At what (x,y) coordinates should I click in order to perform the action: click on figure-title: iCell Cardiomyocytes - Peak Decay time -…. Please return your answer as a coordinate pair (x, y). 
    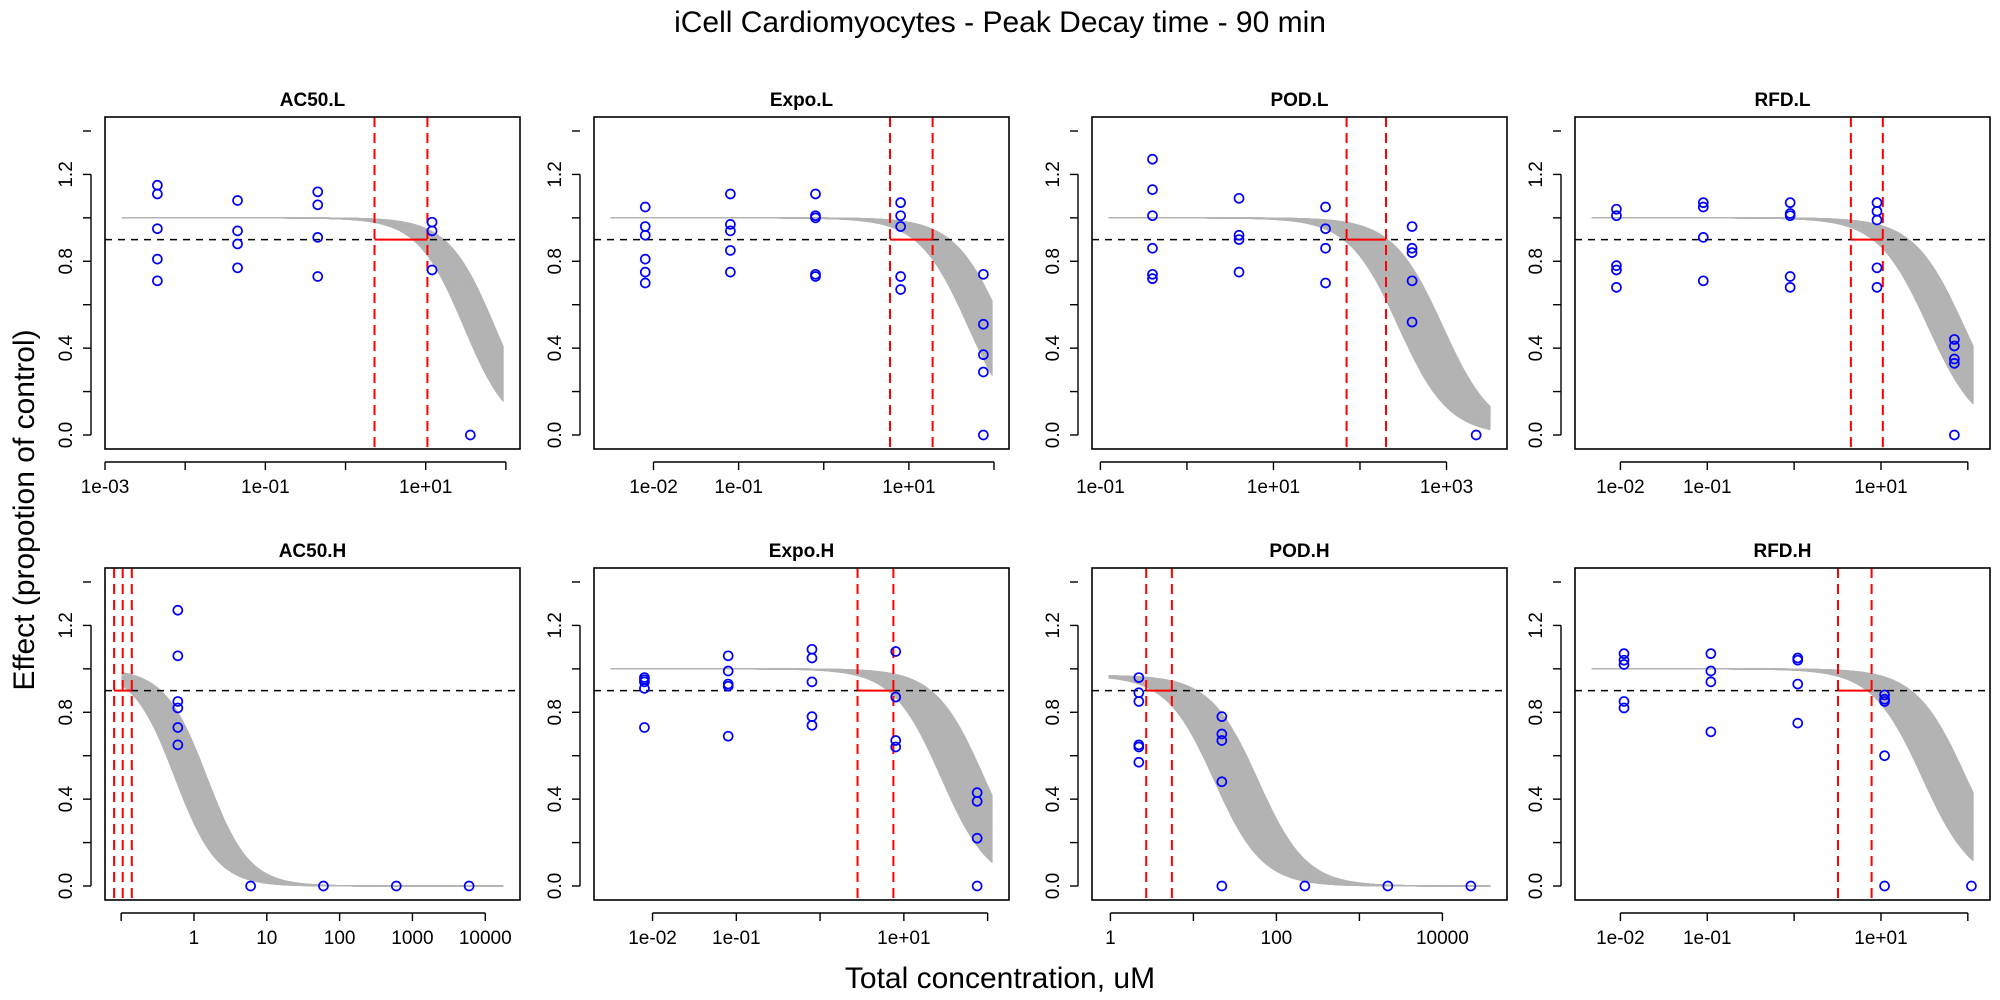
    Looking at the image, I should click on (1000, 22).